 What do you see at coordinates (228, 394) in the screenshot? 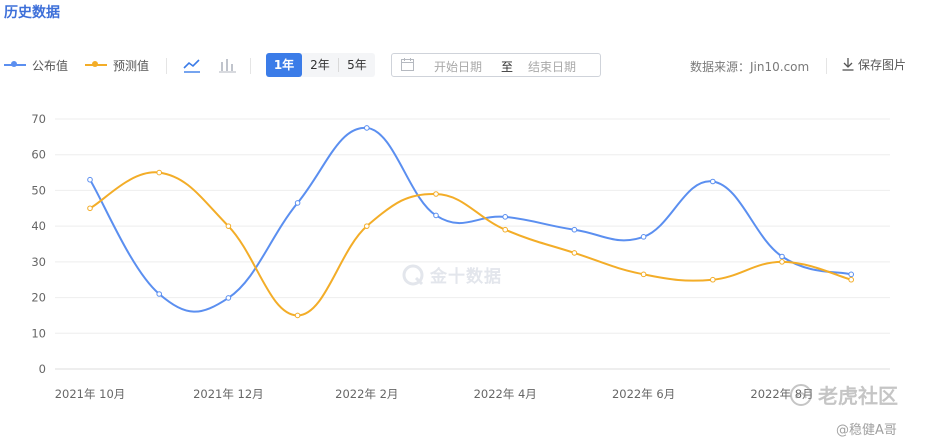
I see `x-tick-label: 2021年 12月` at bounding box center [228, 394].